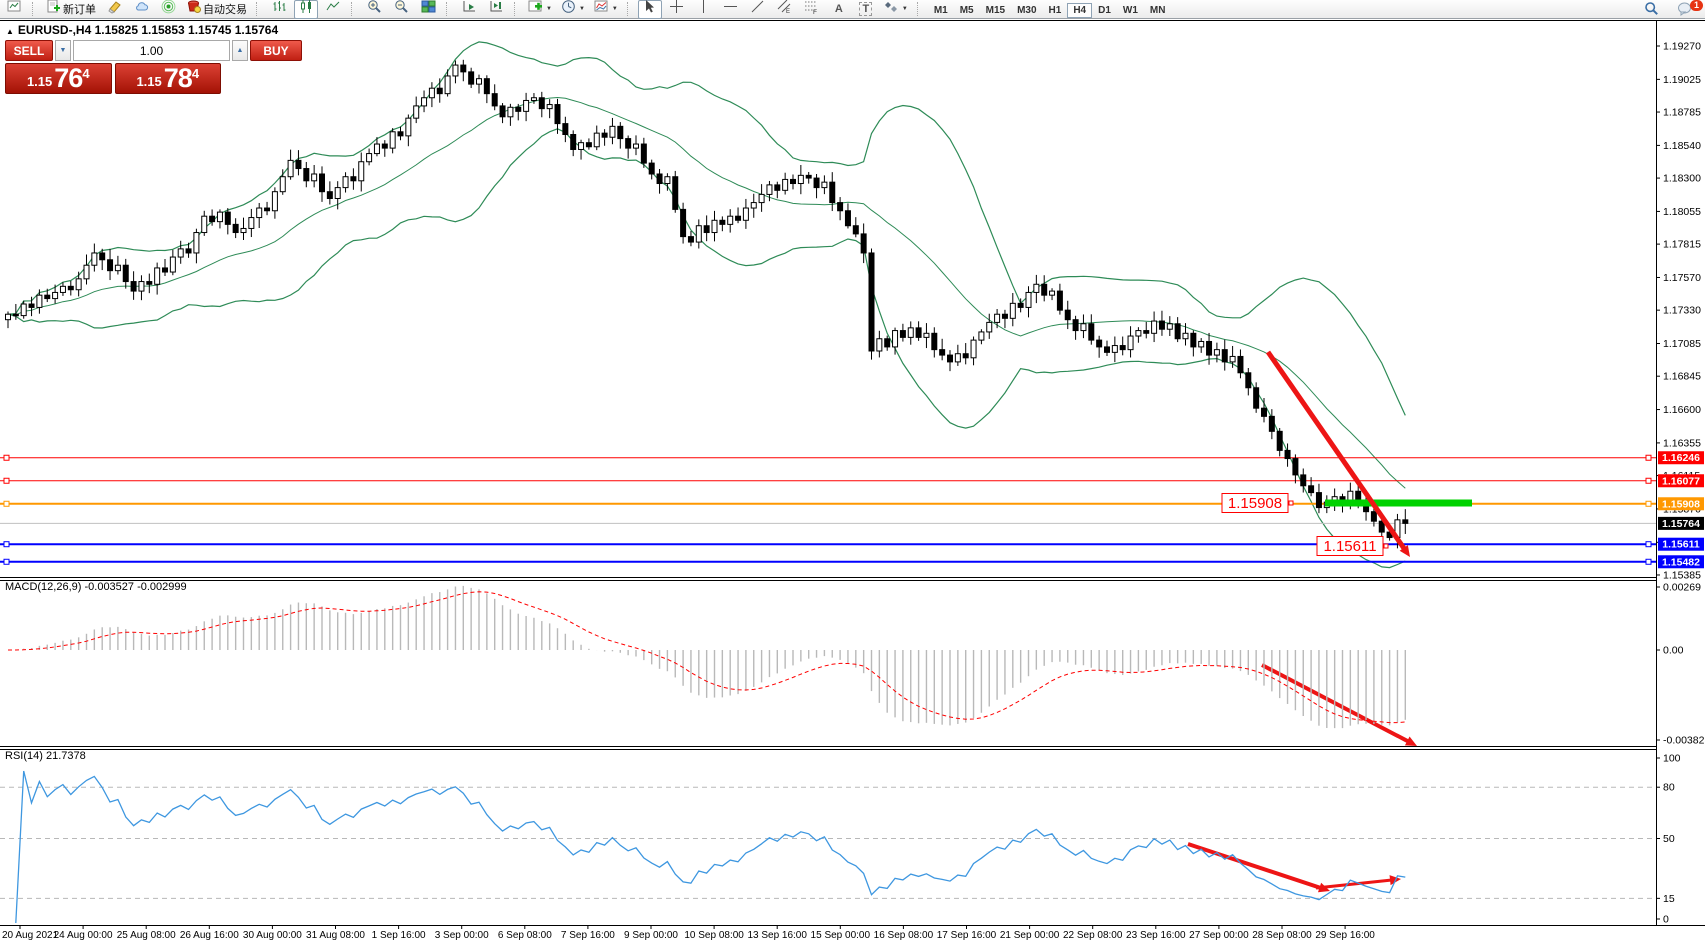 This screenshot has width=1705, height=941. I want to click on template-button: ▼, so click(606, 9).